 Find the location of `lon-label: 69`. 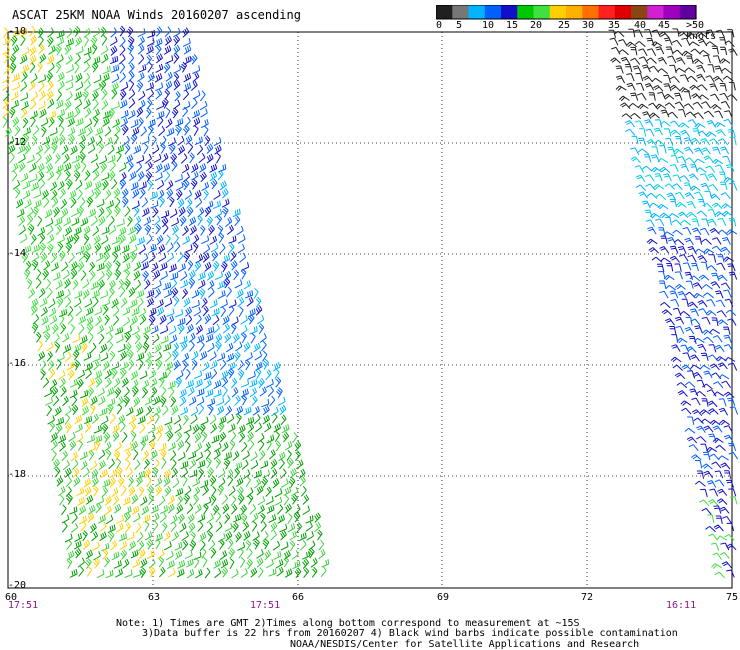

lon-label: 69 is located at coordinates (443, 597).